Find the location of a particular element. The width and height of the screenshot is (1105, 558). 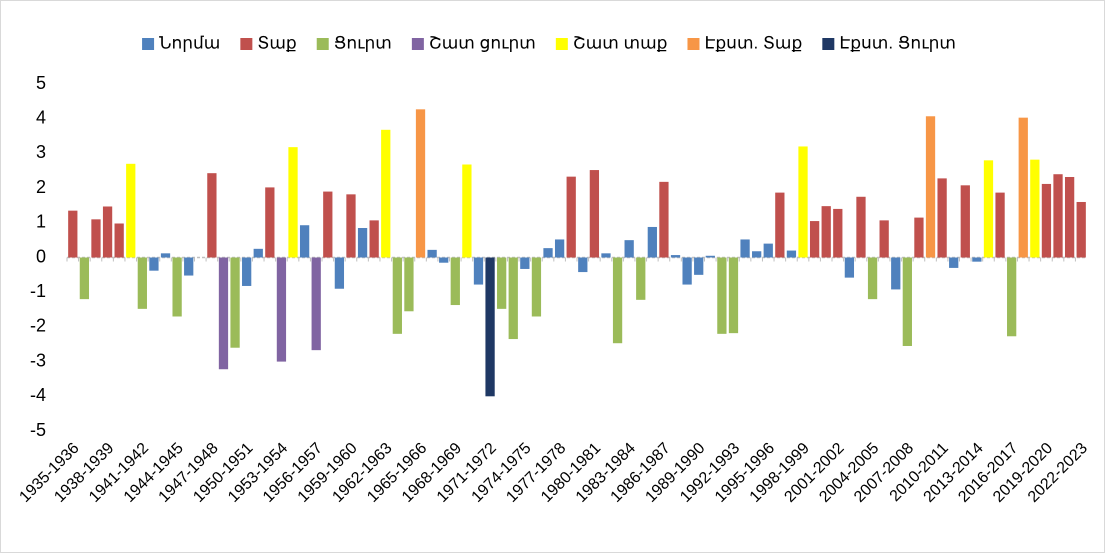

y-tick-label: -2 is located at coordinates (38, 326).